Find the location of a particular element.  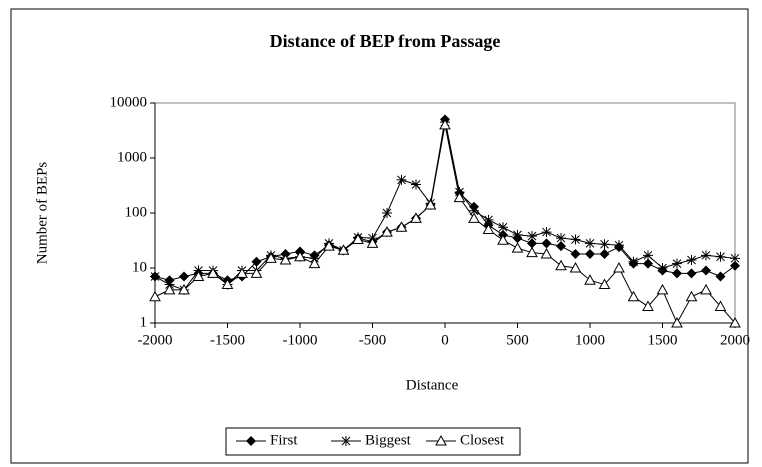

x-tick-label: 500 is located at coordinates (517, 340).